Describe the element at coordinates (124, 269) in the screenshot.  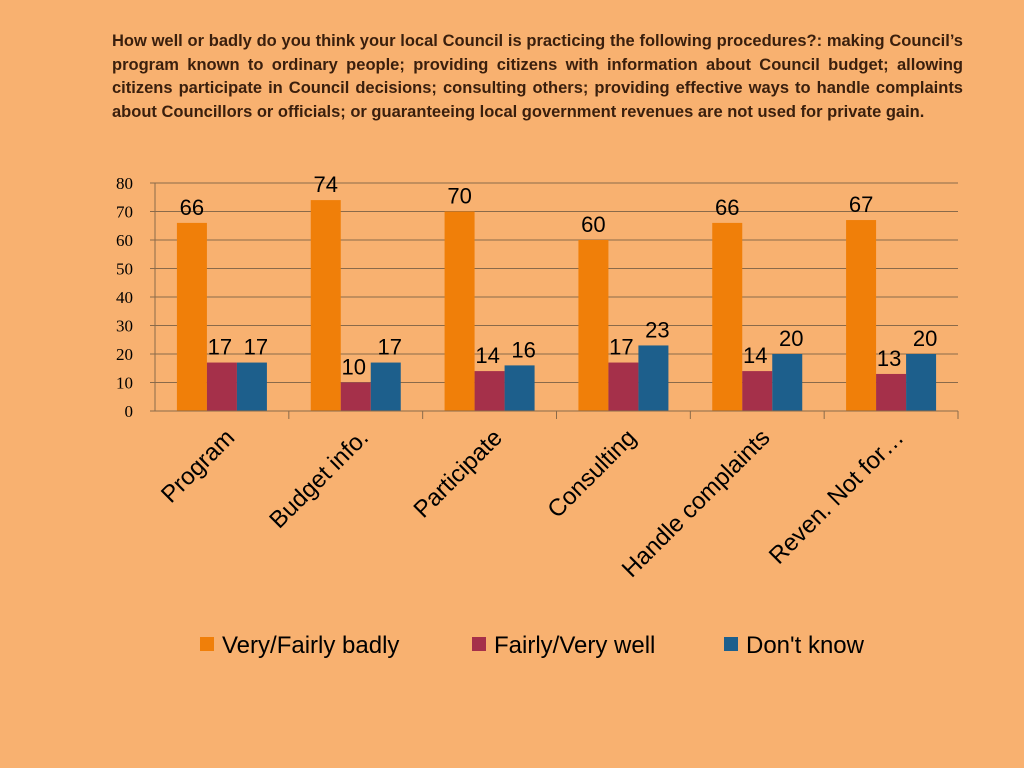
I see `y-tick-label: 50` at that location.